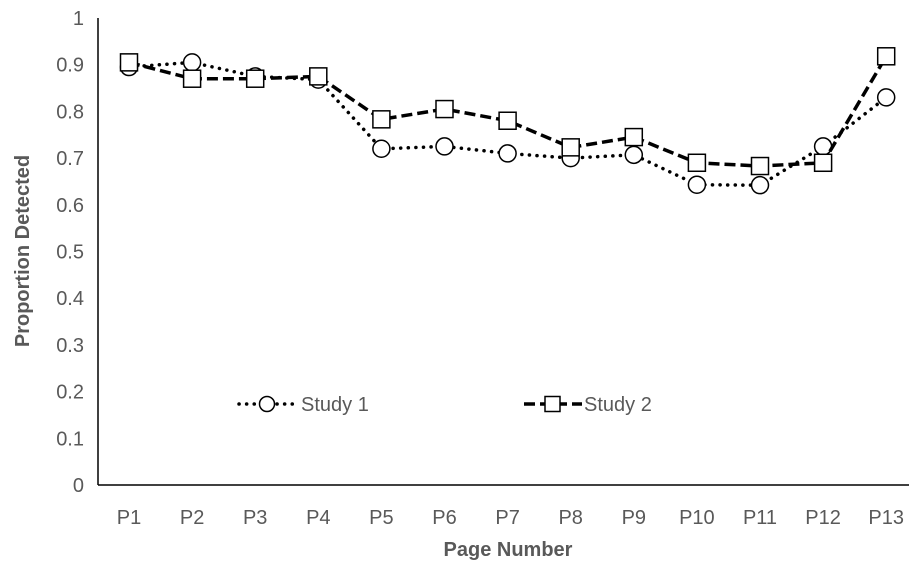 This screenshot has height=566, width=909. Describe the element at coordinates (335, 405) in the screenshot. I see `legend-label-study-1: Study 1` at that location.